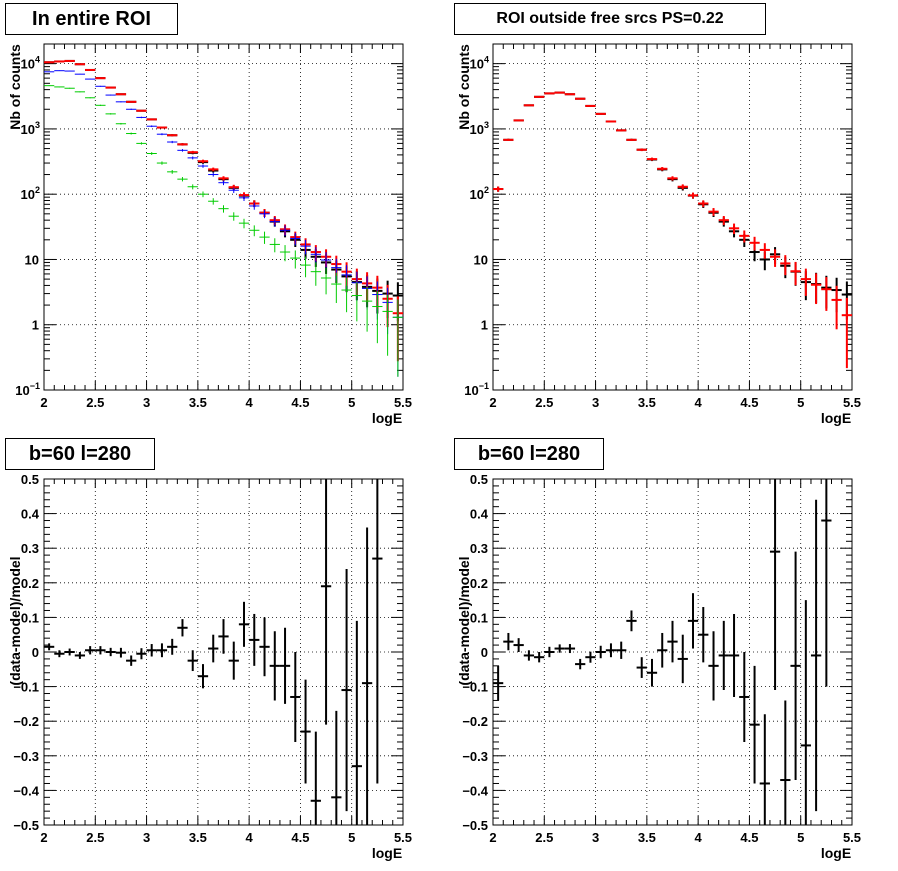 This screenshot has height=871, width=898. Describe the element at coordinates (479, 583) in the screenshot. I see `y-tick-label: 0.2` at that location.